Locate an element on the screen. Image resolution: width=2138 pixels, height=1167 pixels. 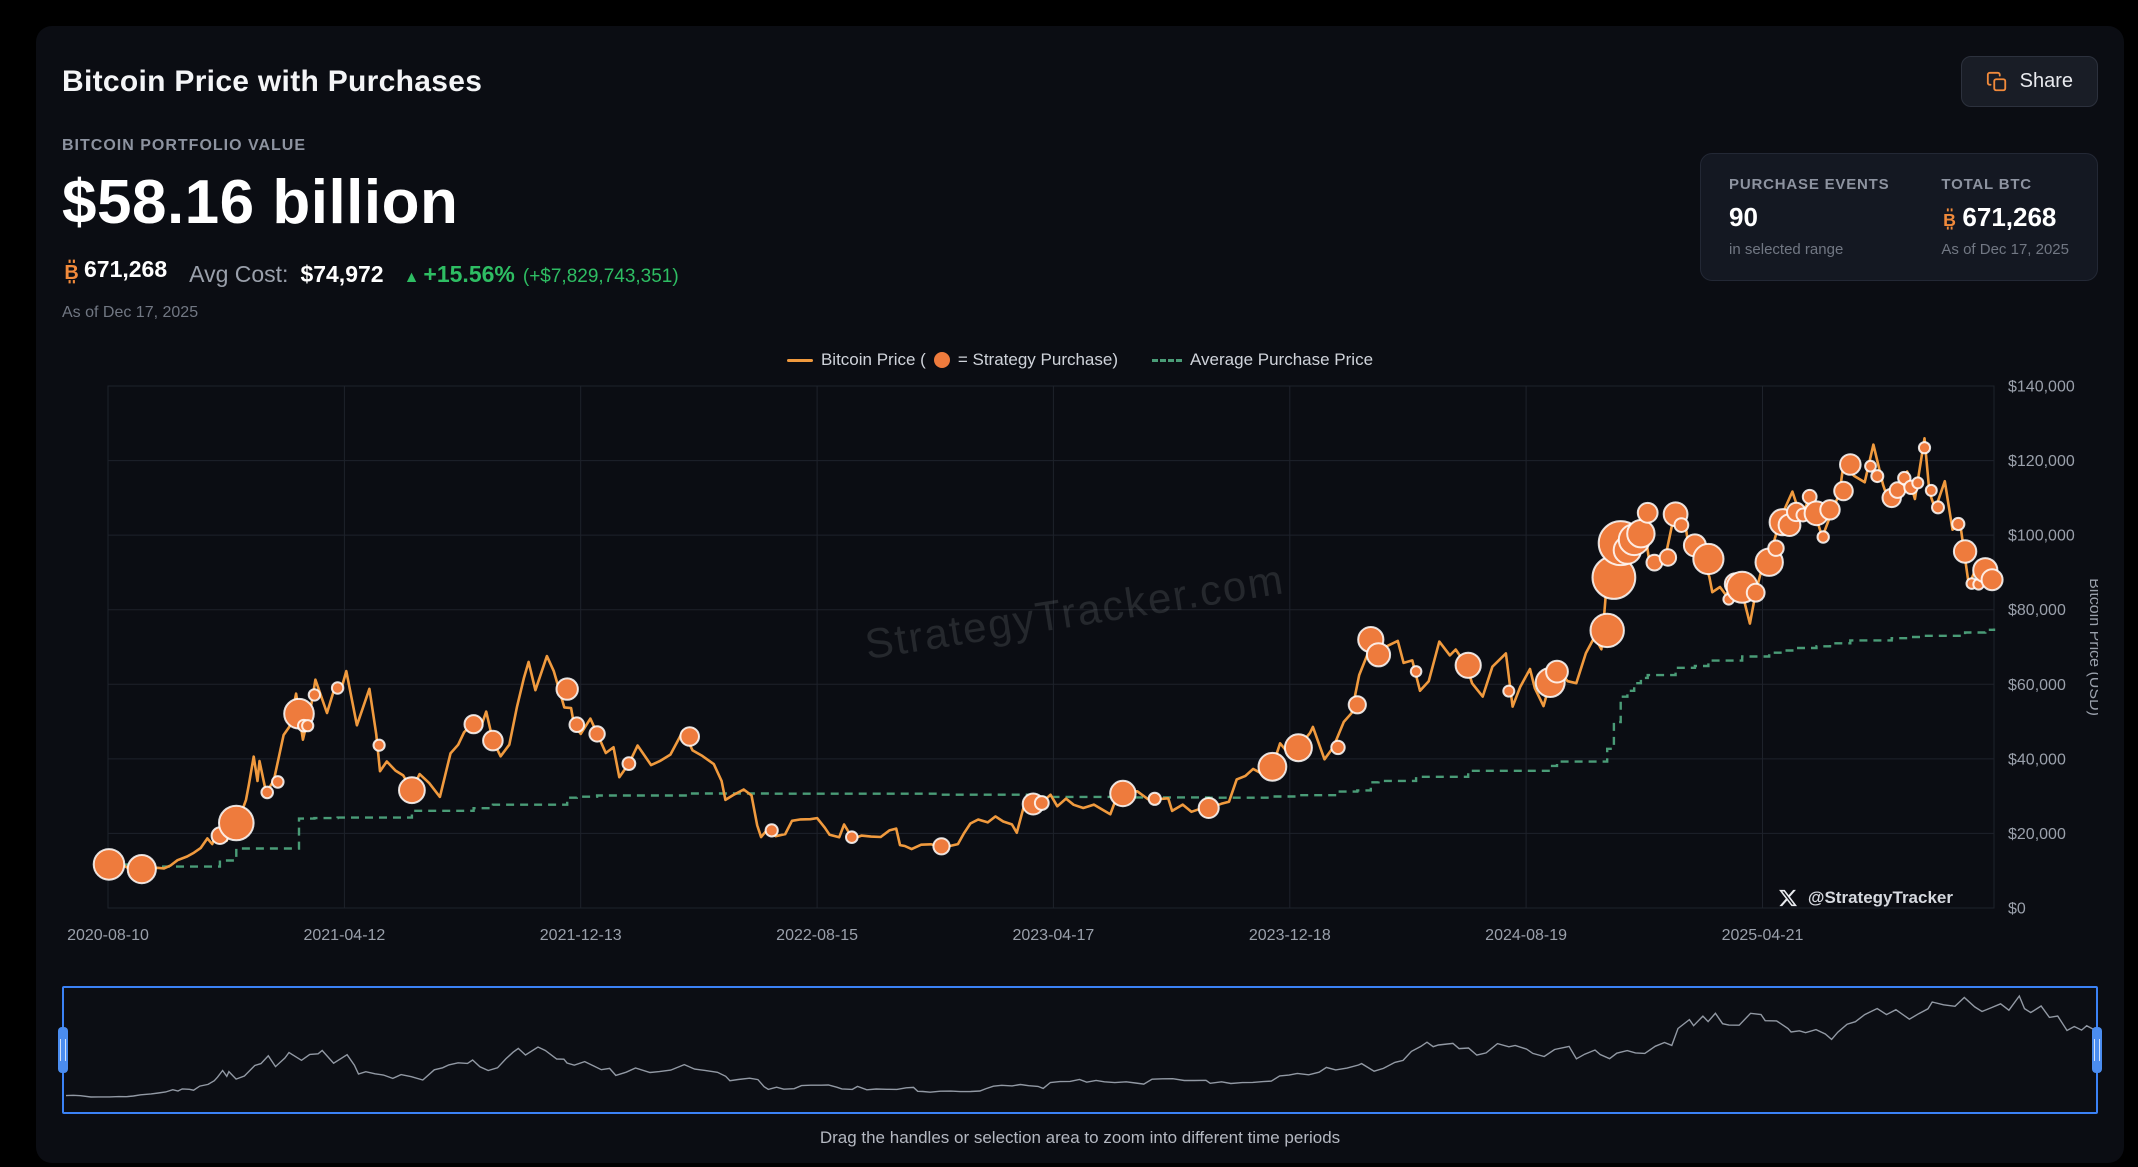
purchase-events-value: 90 is located at coordinates (1743, 217).